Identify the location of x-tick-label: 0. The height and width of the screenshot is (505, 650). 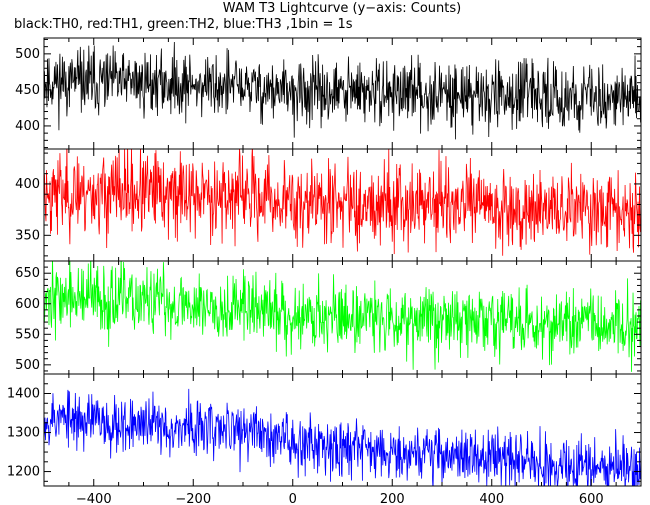
(293, 498).